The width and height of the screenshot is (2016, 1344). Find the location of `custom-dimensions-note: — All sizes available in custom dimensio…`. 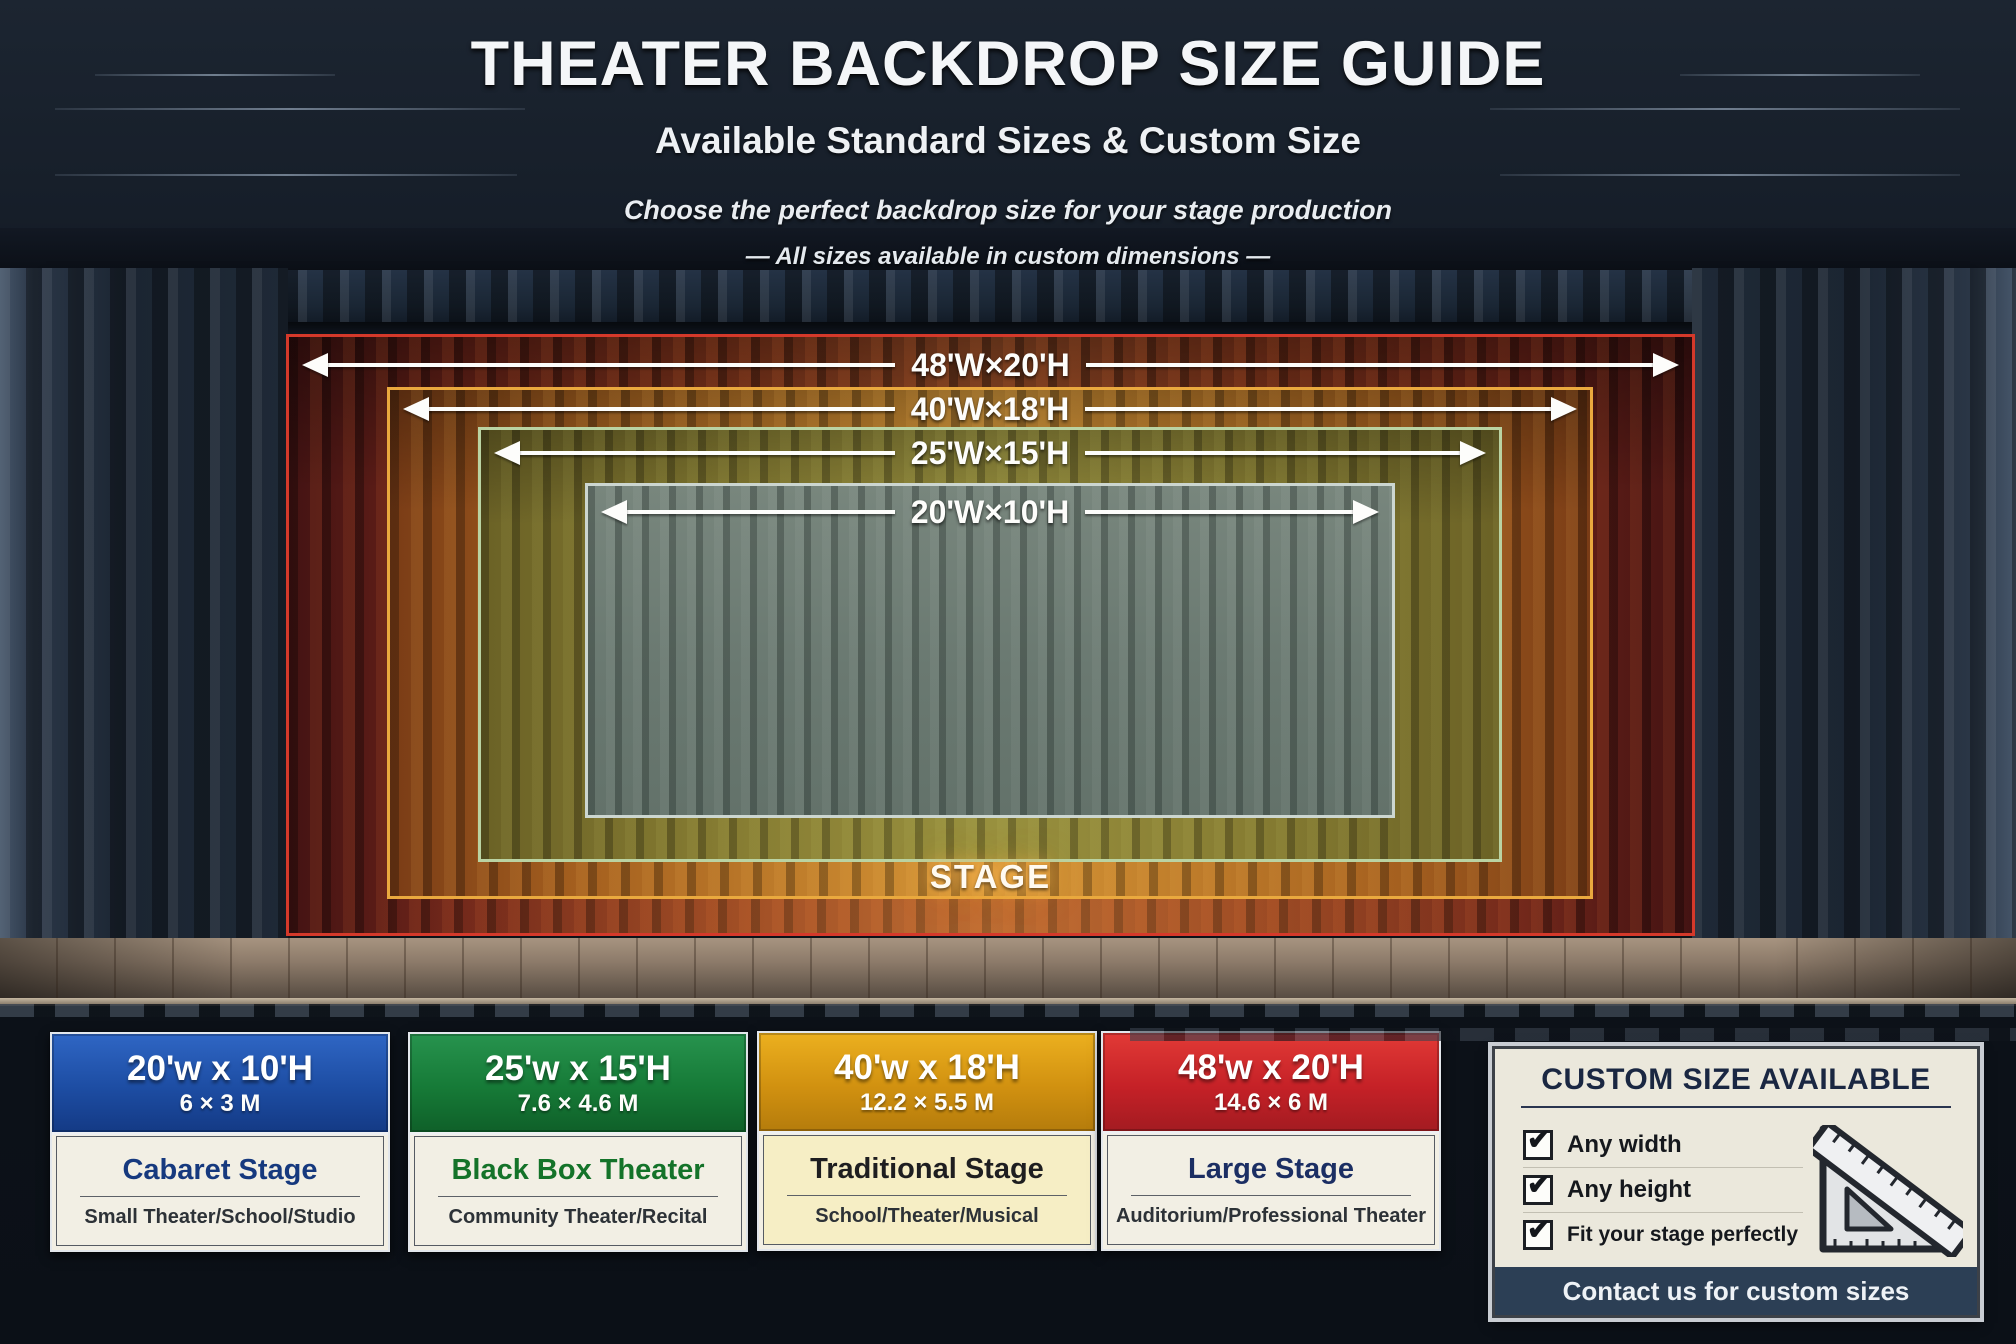

custom-dimensions-note: — All sizes available in custom dimensio… is located at coordinates (1008, 256).